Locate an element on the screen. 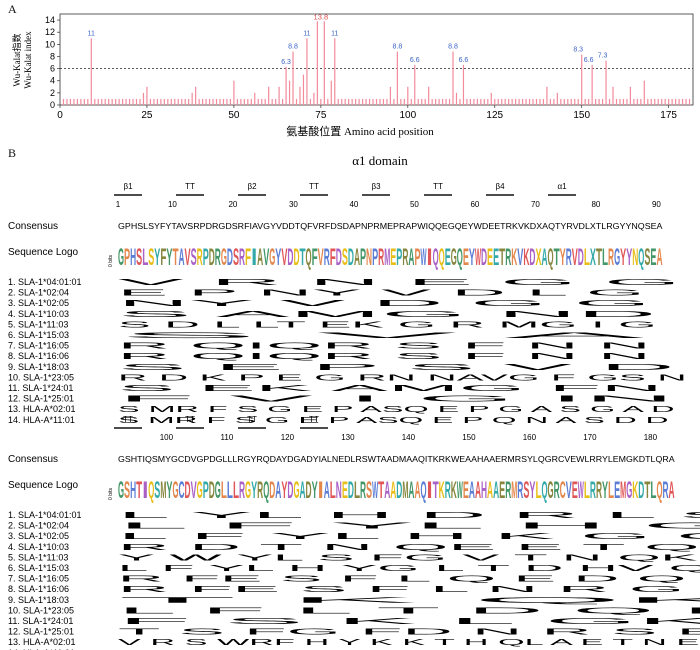 This screenshot has height=650, width=700. alpha1-domain-title: α1 domain is located at coordinates (380, 160).